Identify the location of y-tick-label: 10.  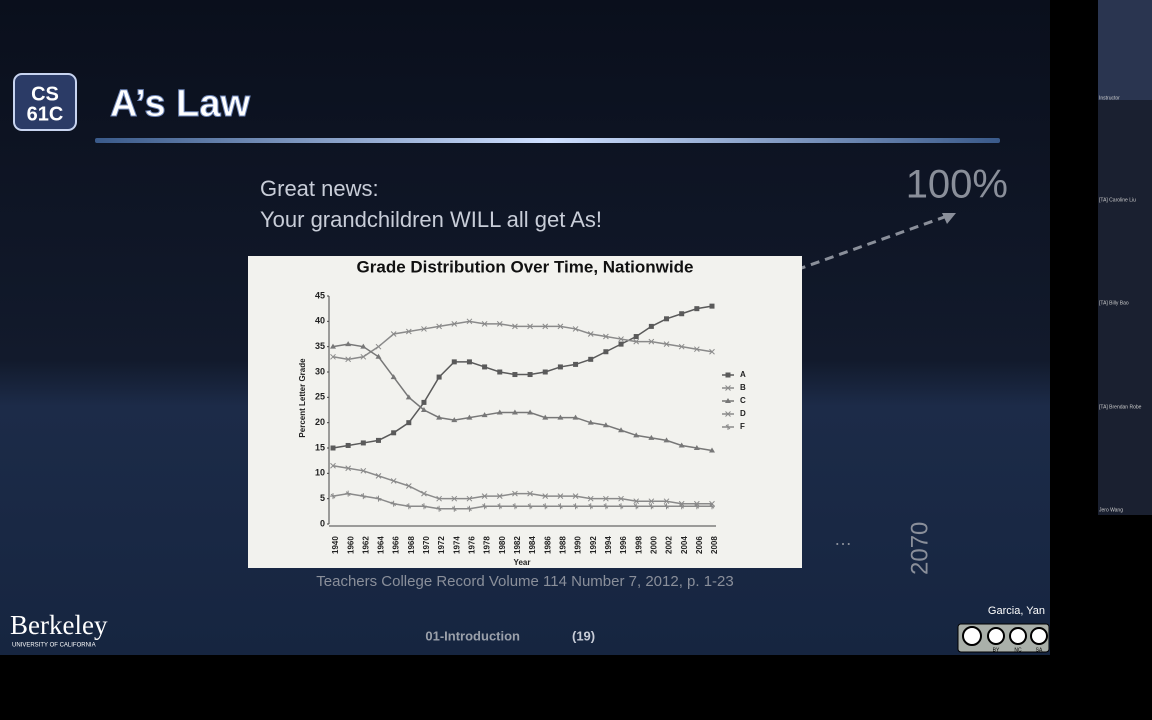
(320, 473).